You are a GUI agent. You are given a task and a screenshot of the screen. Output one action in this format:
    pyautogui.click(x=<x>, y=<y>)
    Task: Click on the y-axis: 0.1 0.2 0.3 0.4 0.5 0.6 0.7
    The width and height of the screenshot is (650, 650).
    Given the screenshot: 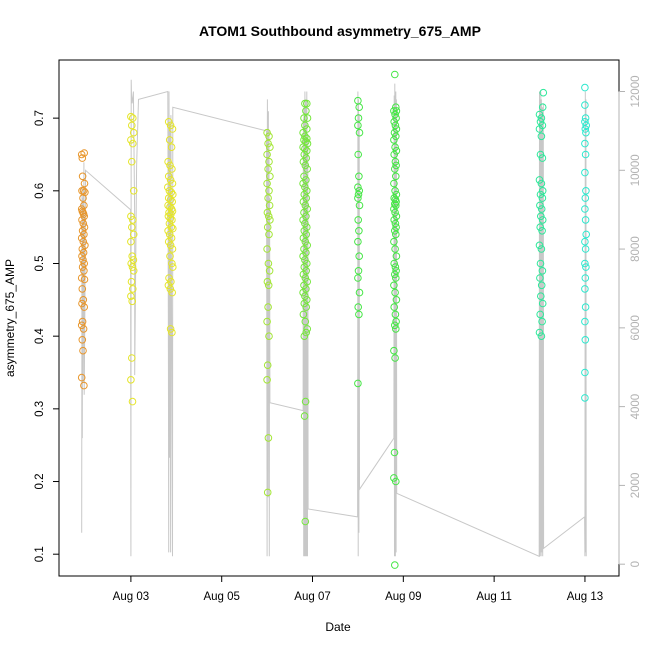 What is the action you would take?
    pyautogui.click(x=47, y=336)
    